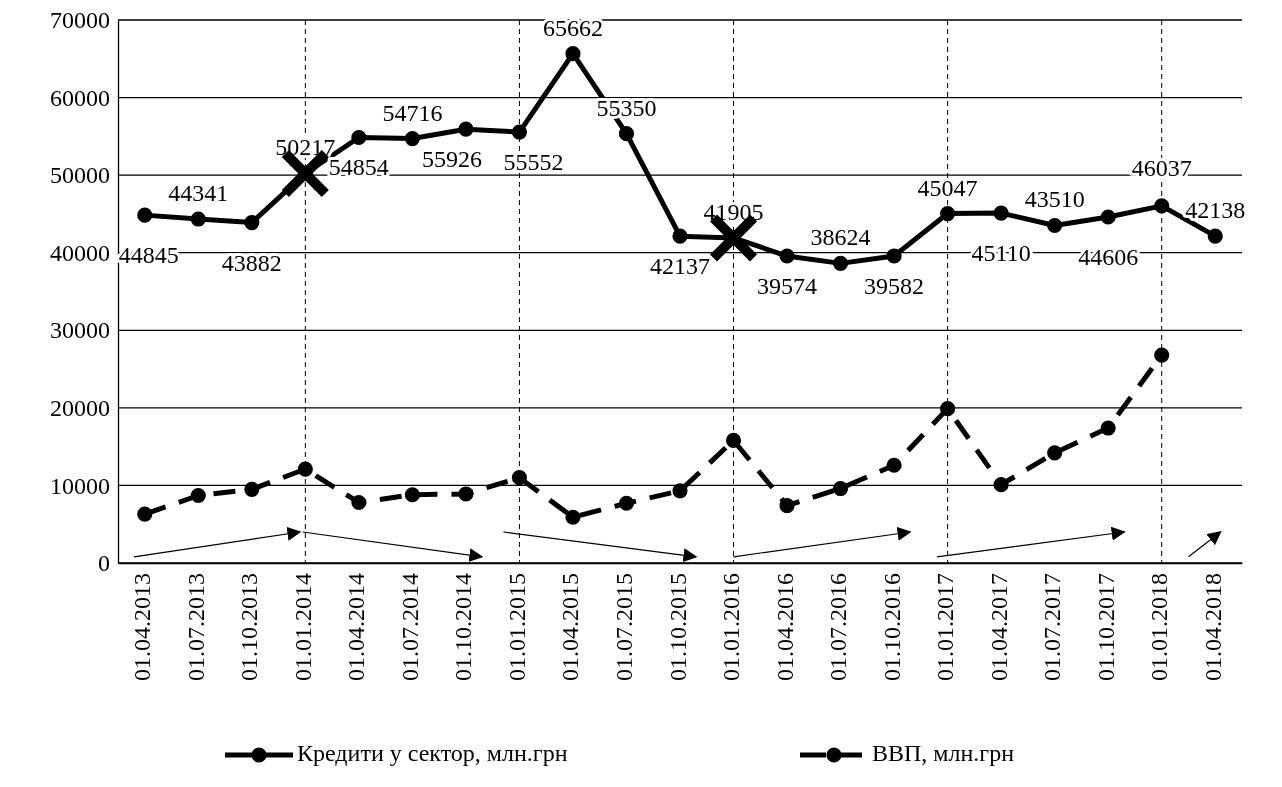  Describe the element at coordinates (731, 627) in the screenshot. I see `x-tick-label: 01.01.2016` at that location.